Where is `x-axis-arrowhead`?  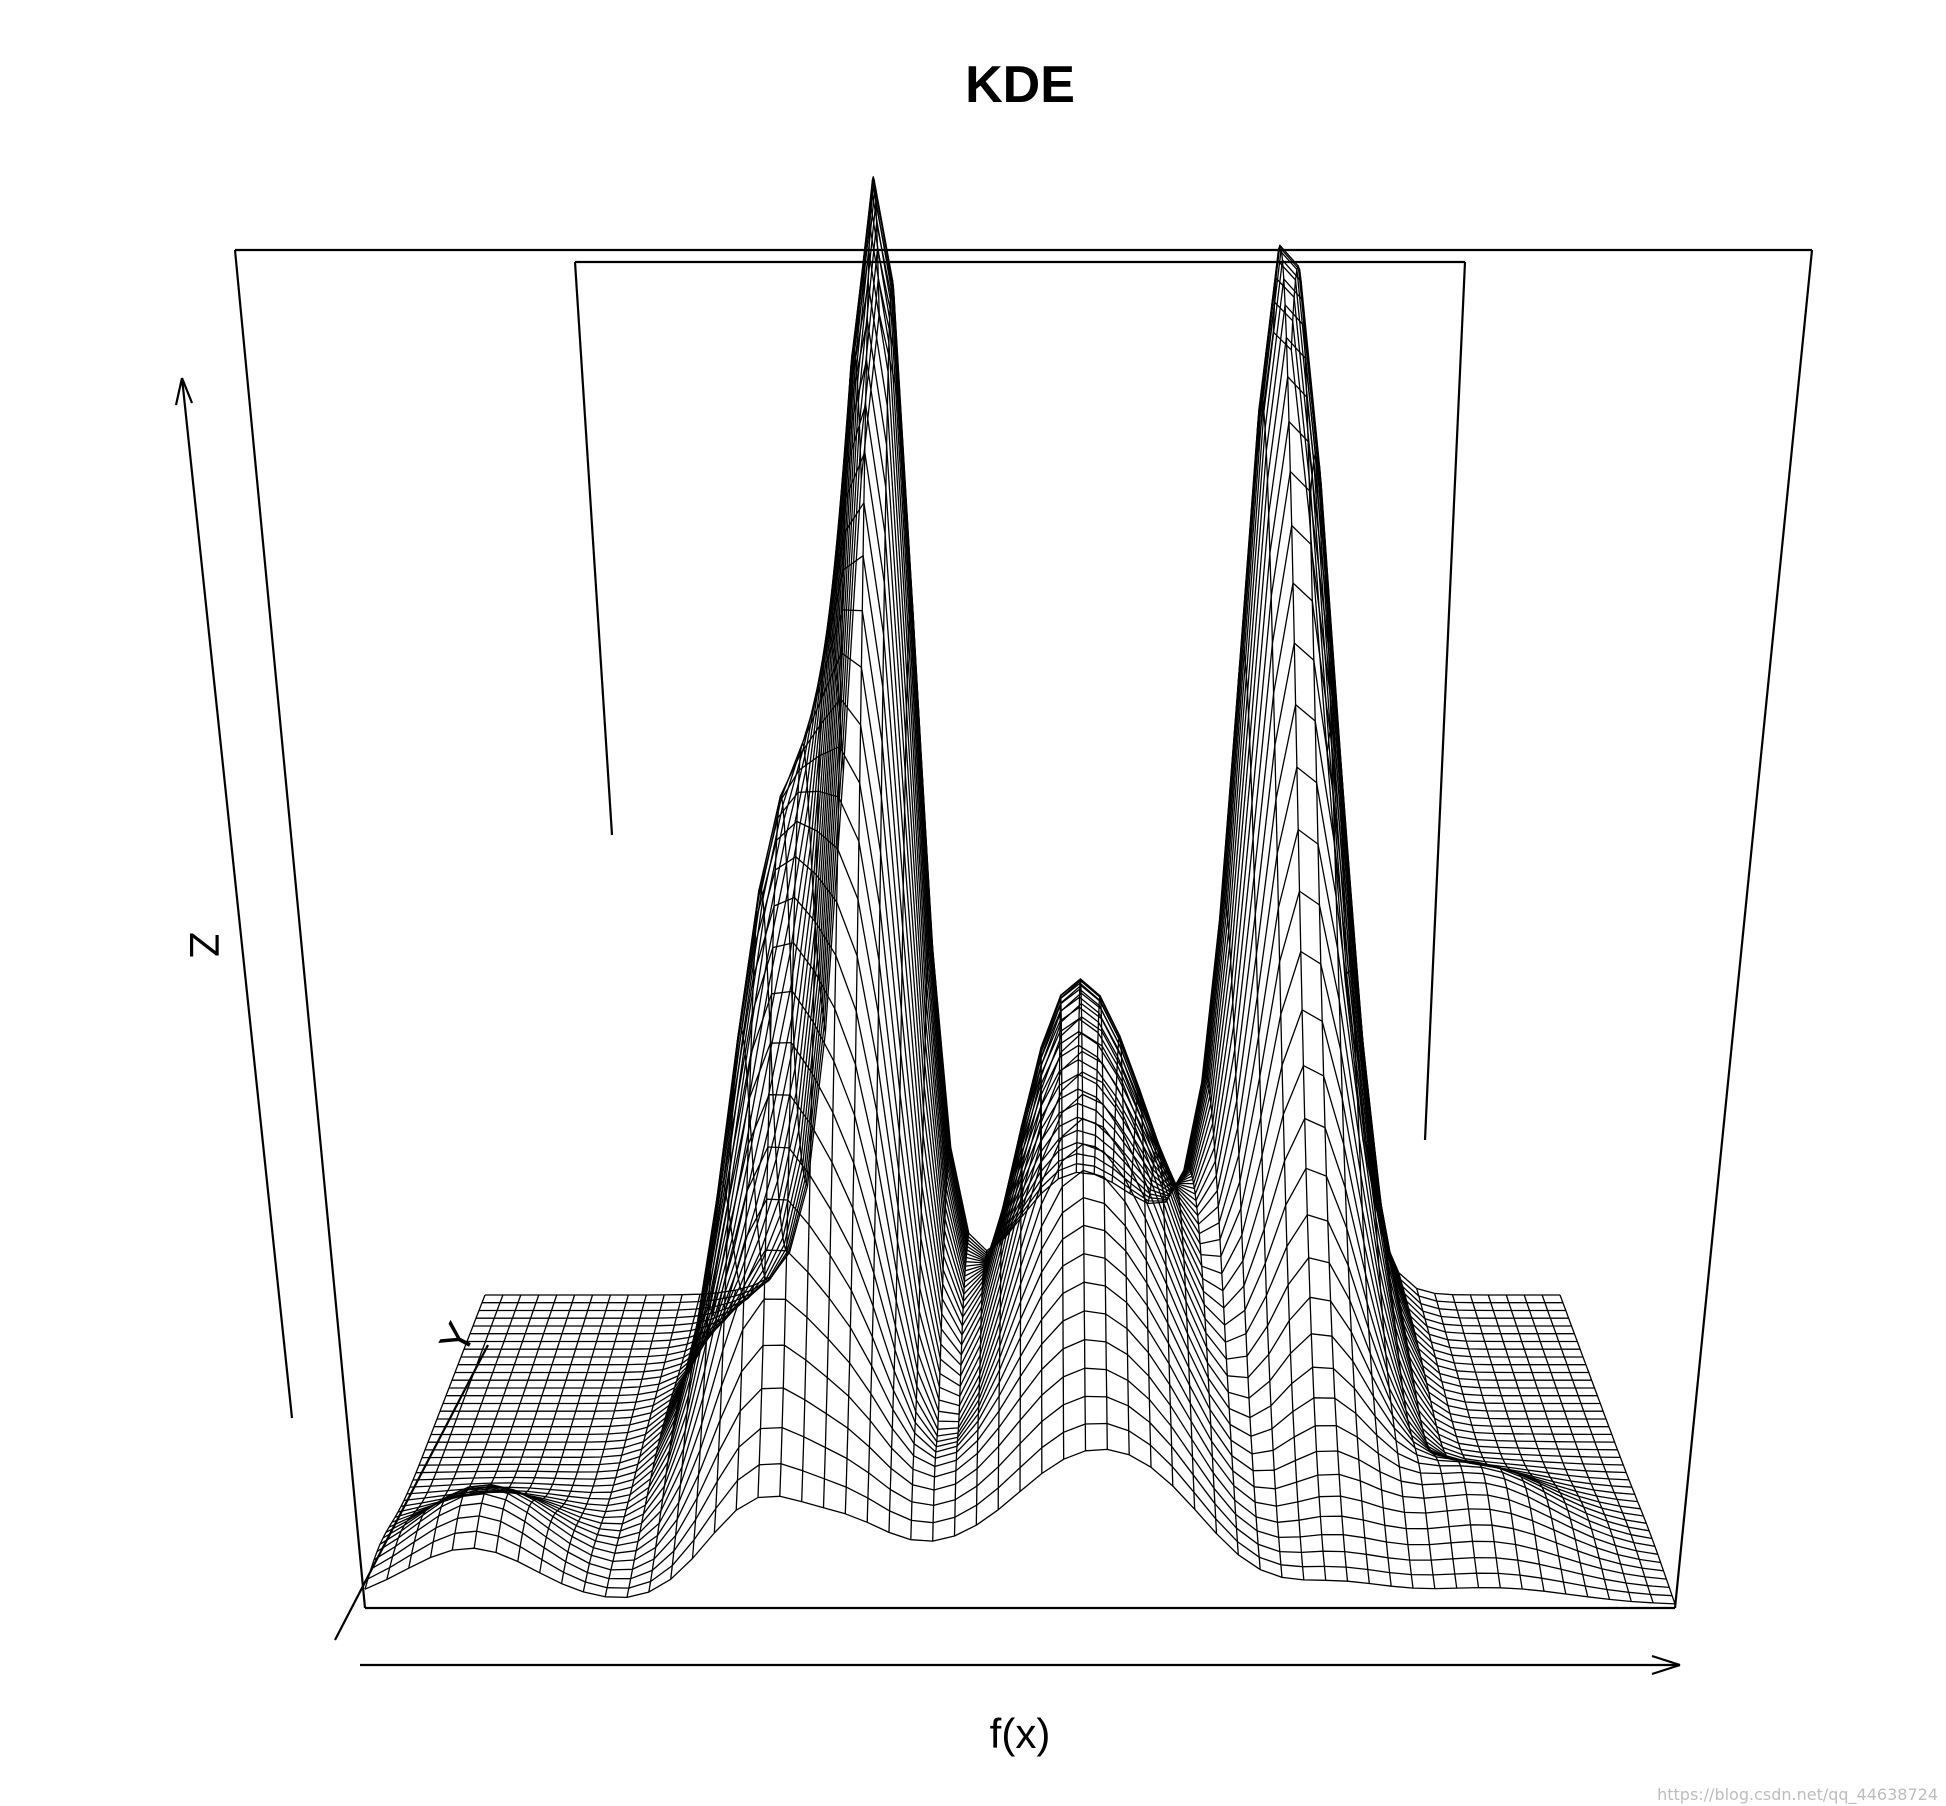 x-axis-arrowhead is located at coordinates (1666, 1665).